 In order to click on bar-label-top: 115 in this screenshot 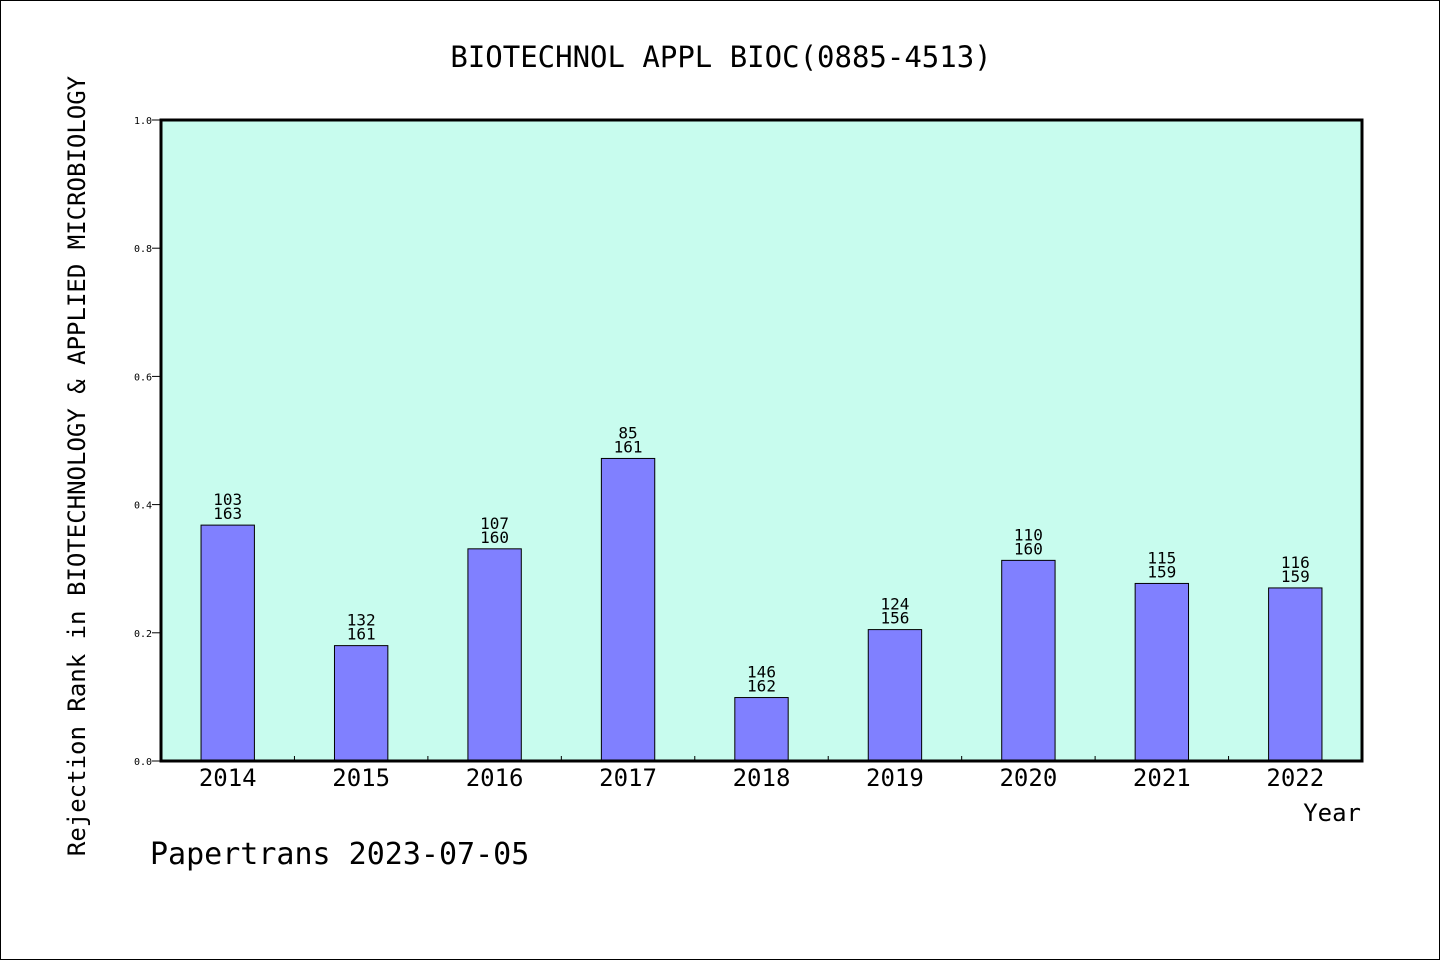, I will do `click(1161, 557)`.